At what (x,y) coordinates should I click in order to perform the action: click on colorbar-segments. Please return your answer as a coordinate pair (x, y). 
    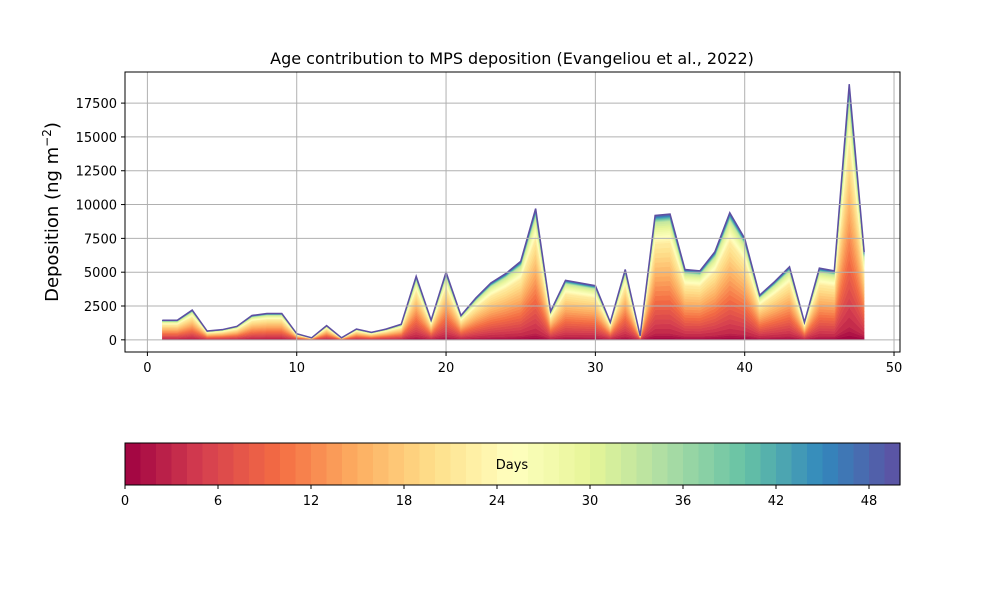
    Looking at the image, I should click on (513, 464).